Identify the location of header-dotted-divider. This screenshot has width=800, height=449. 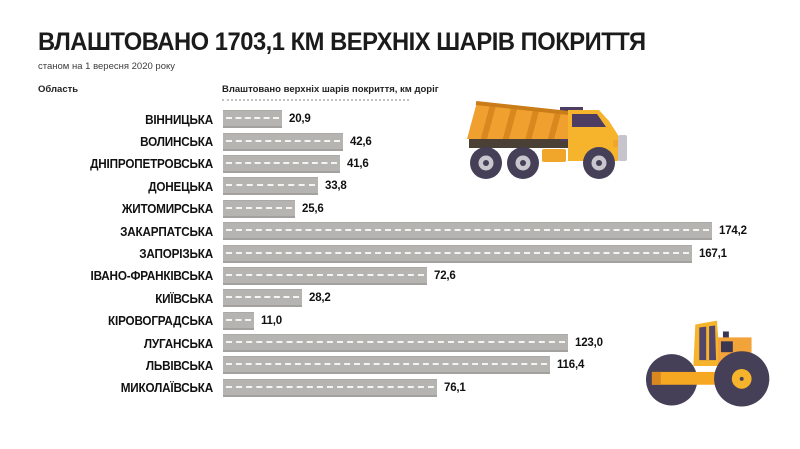
(315, 100).